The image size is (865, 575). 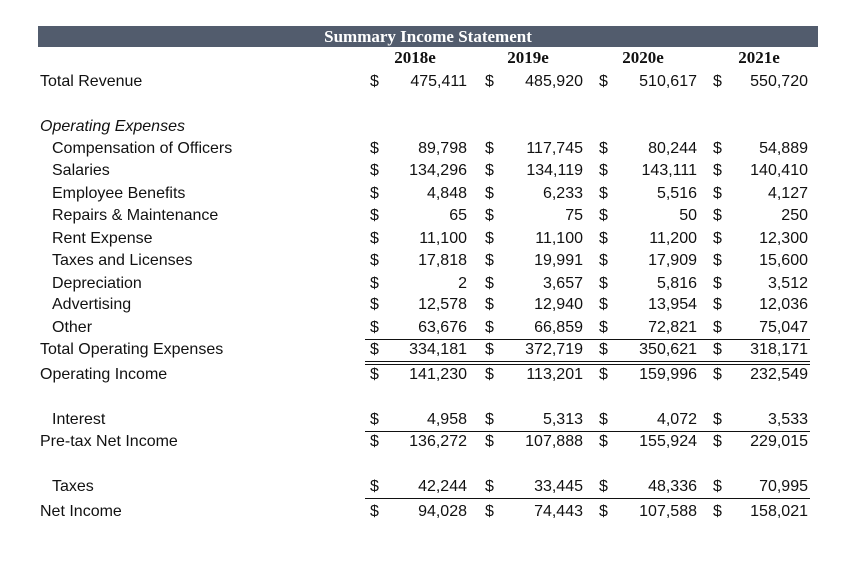 I want to click on cell-value: 11,100, so click(x=443, y=238).